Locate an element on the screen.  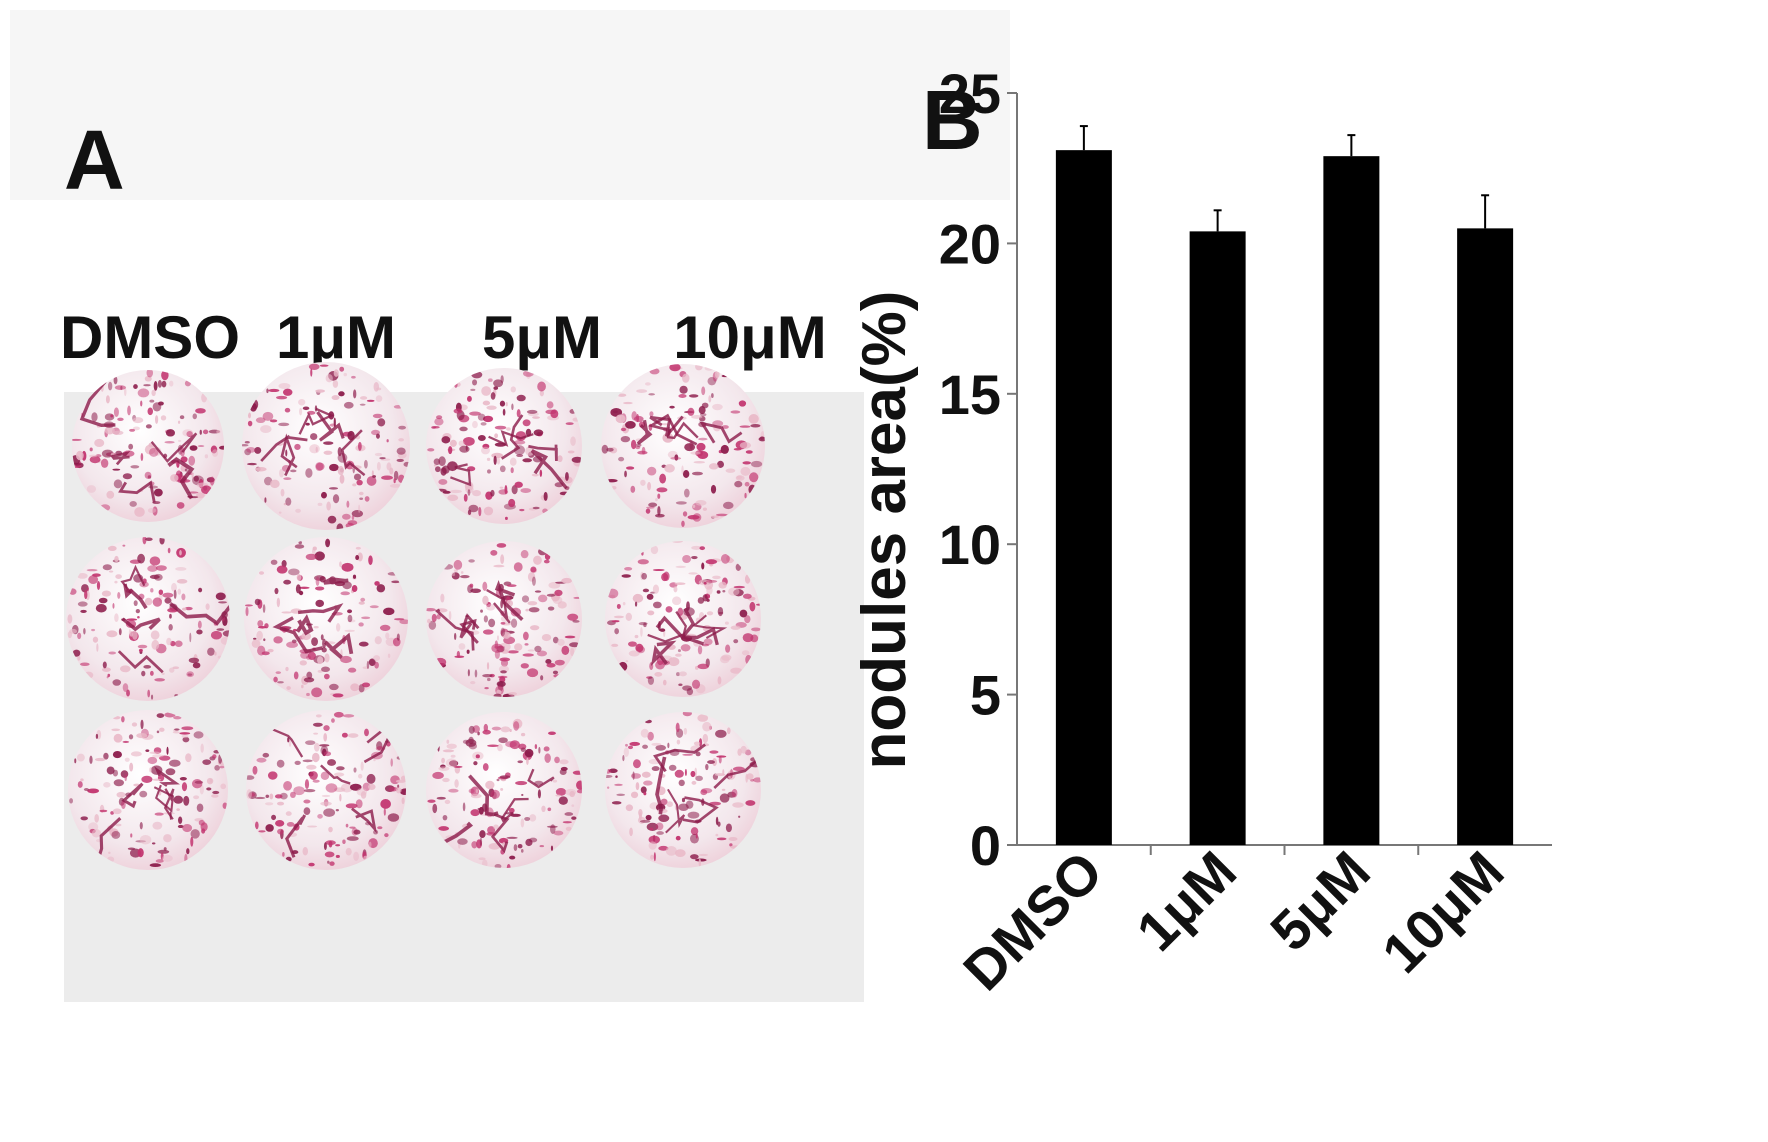
y-tick-label: 5 is located at coordinates (985, 695).